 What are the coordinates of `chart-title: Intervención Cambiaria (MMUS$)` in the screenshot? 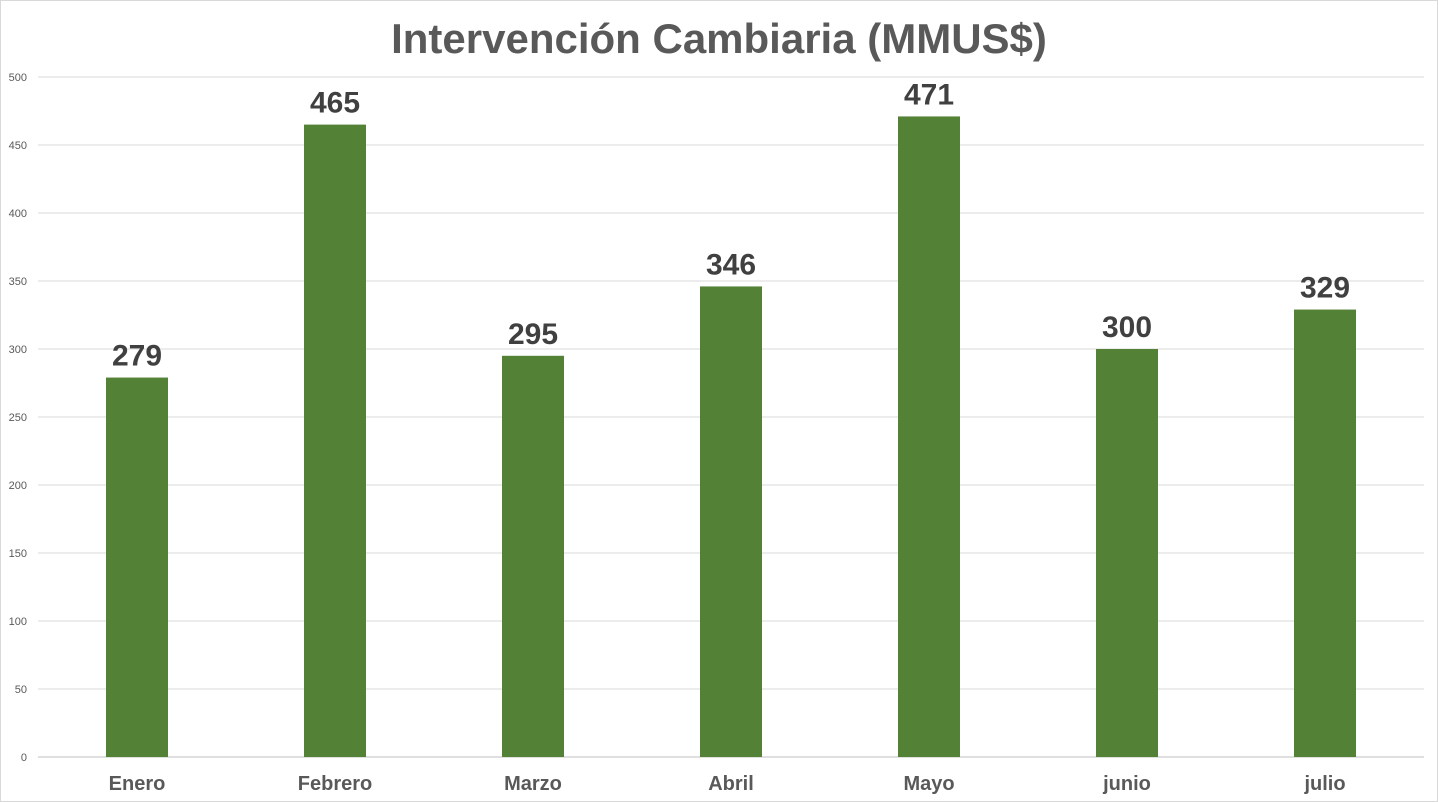 It's located at (719, 38).